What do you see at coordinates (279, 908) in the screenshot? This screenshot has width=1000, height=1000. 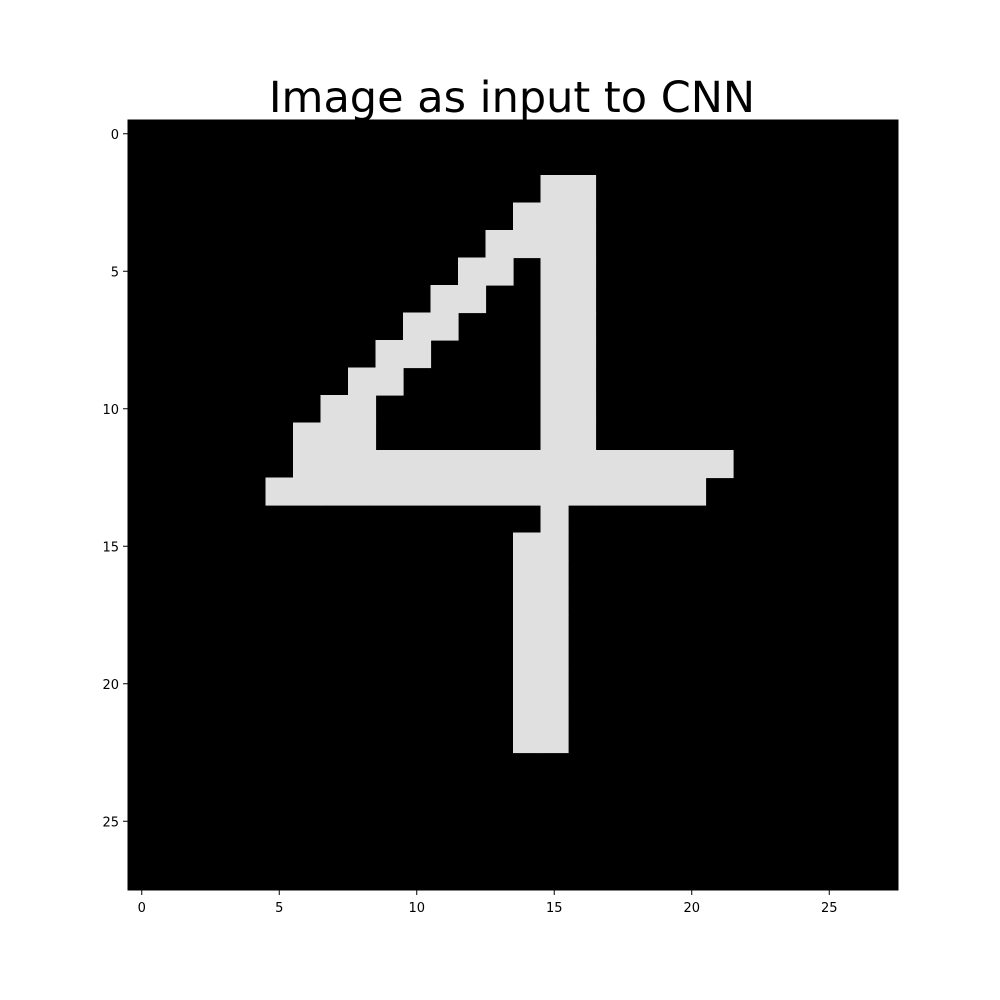 I see `x-tick-label: 5` at bounding box center [279, 908].